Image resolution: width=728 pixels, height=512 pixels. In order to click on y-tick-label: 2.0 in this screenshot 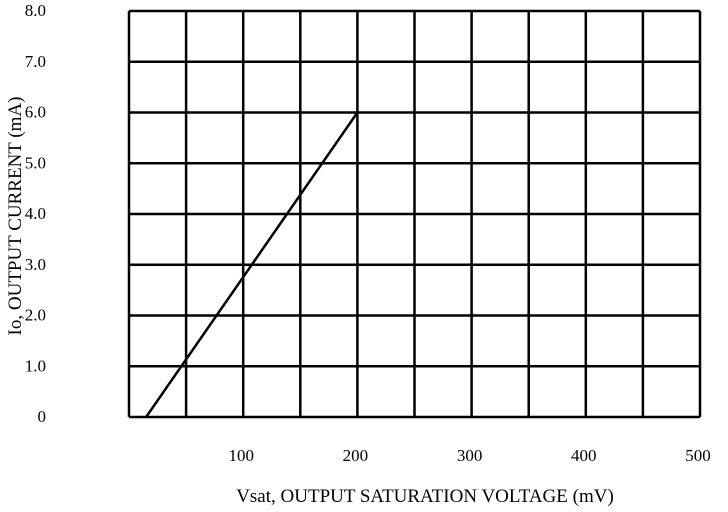, I will do `click(35, 315)`.